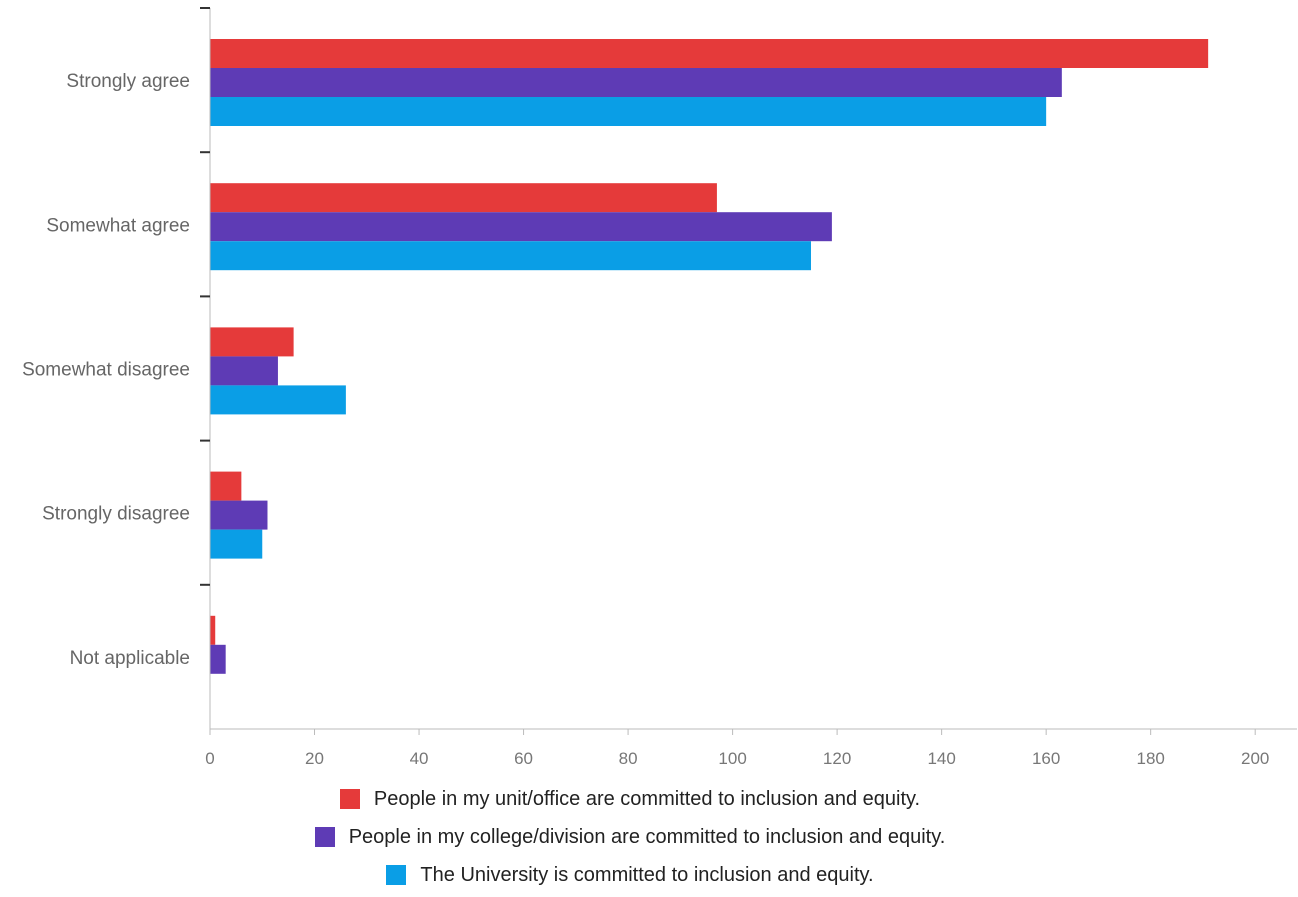 The image size is (1298, 897). Describe the element at coordinates (130, 658) in the screenshot. I see `category-label: Not applicable` at that location.